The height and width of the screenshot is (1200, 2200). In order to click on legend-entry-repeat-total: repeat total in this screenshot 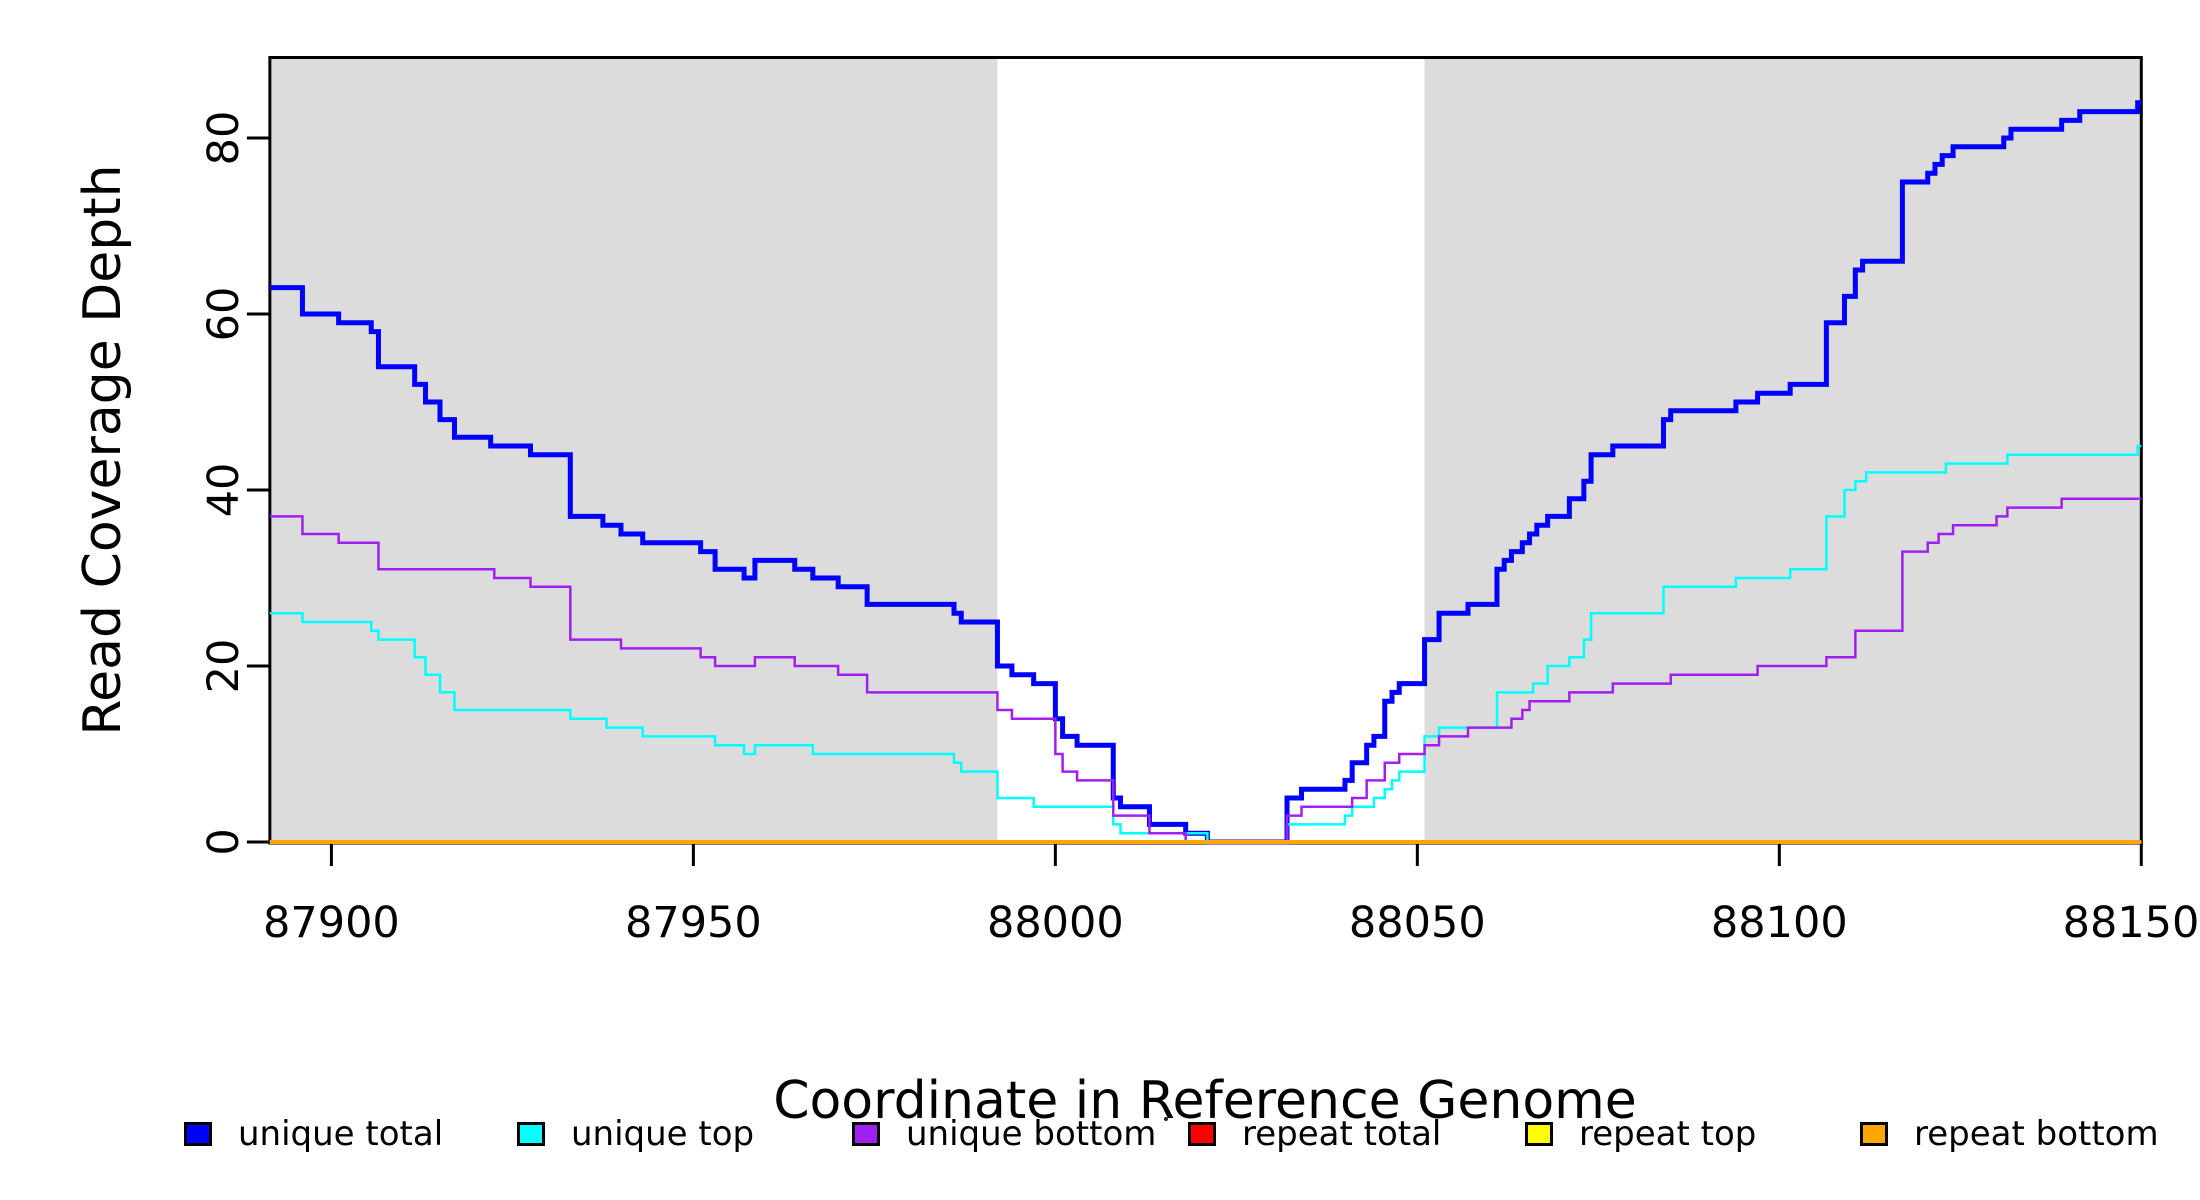, I will do `click(1314, 1134)`.